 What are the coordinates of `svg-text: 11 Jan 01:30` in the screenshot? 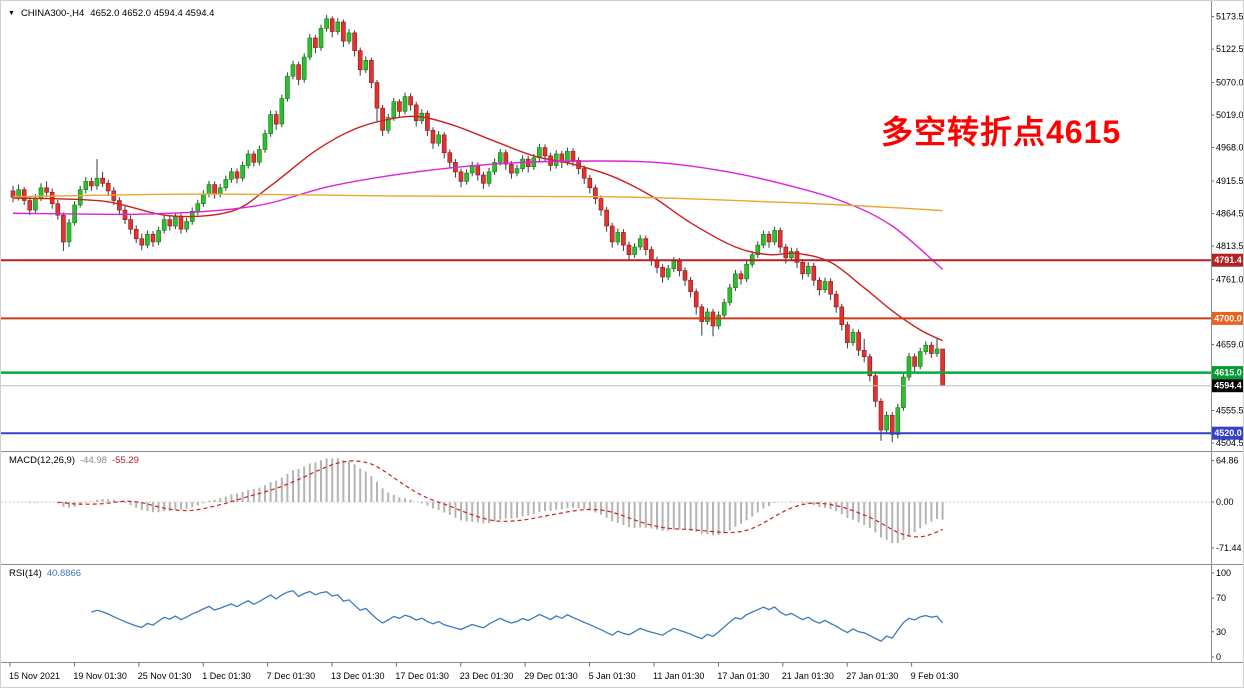 It's located at (678, 676).